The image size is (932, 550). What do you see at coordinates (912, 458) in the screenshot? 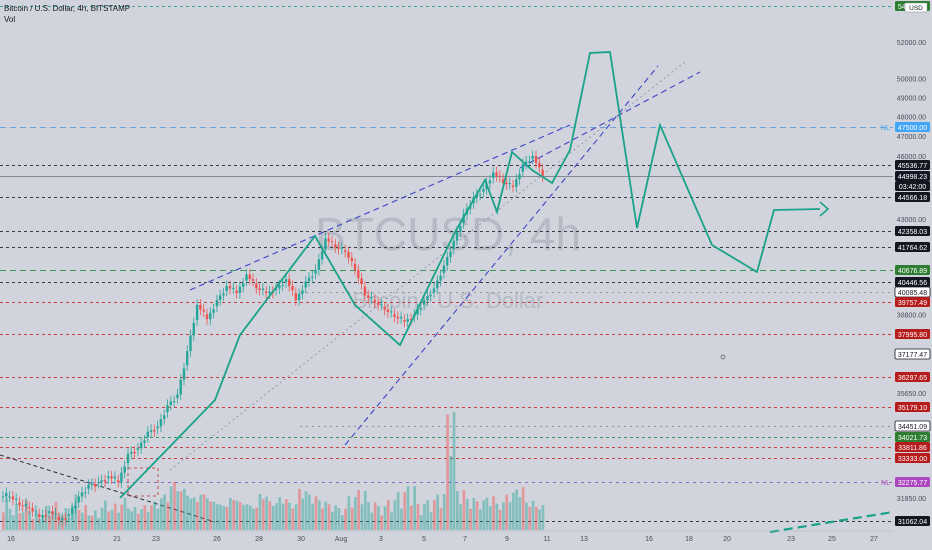
I see `price-tag: 33333.00` at bounding box center [912, 458].